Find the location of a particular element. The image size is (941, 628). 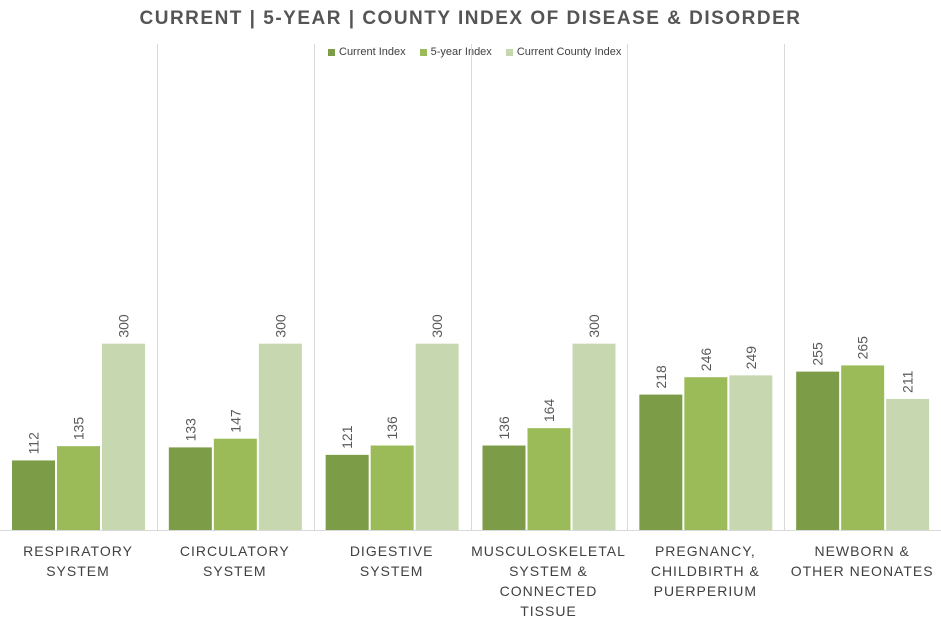

x-tick-label: PREGNANCY, CHILDBIRTH & PUERPERIUM is located at coordinates (705, 571).